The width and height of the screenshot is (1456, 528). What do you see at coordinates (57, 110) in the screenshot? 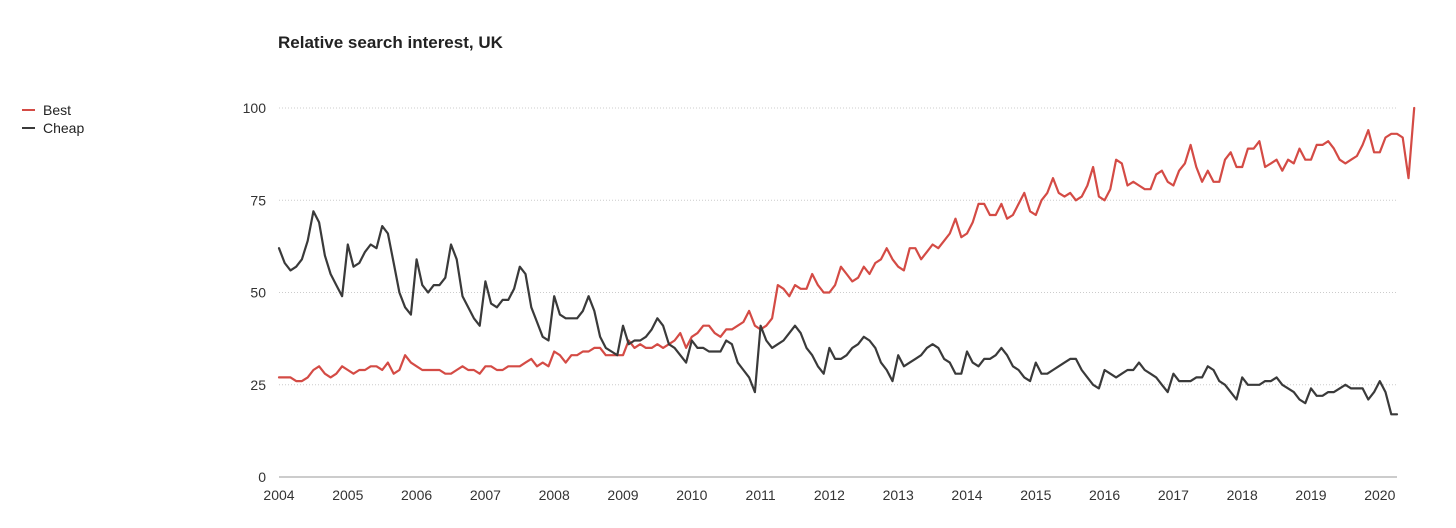
I see `legend-label-best: Best` at bounding box center [57, 110].